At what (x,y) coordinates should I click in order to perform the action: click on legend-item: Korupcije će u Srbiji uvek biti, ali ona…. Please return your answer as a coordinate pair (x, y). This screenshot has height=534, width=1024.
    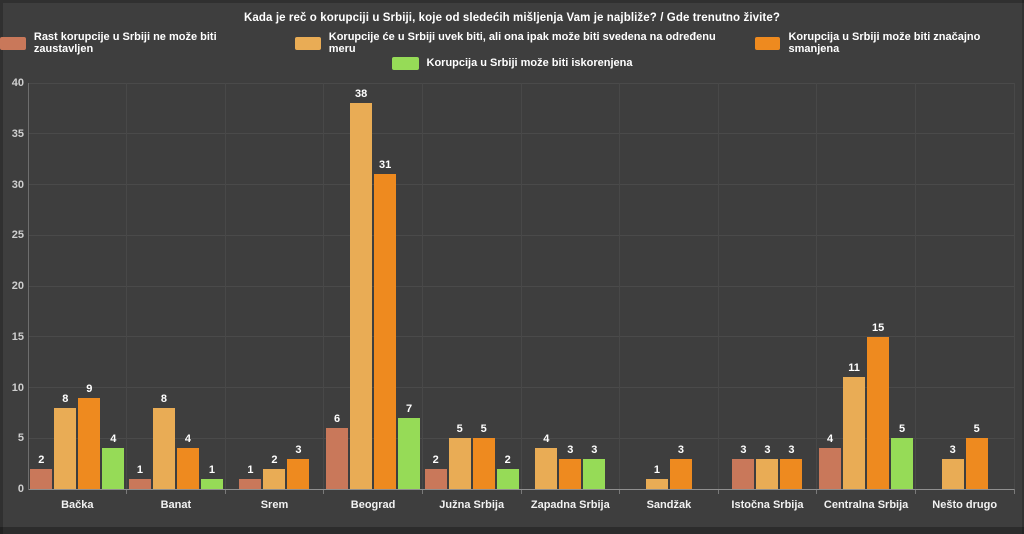
    Looking at the image, I should click on (511, 43).